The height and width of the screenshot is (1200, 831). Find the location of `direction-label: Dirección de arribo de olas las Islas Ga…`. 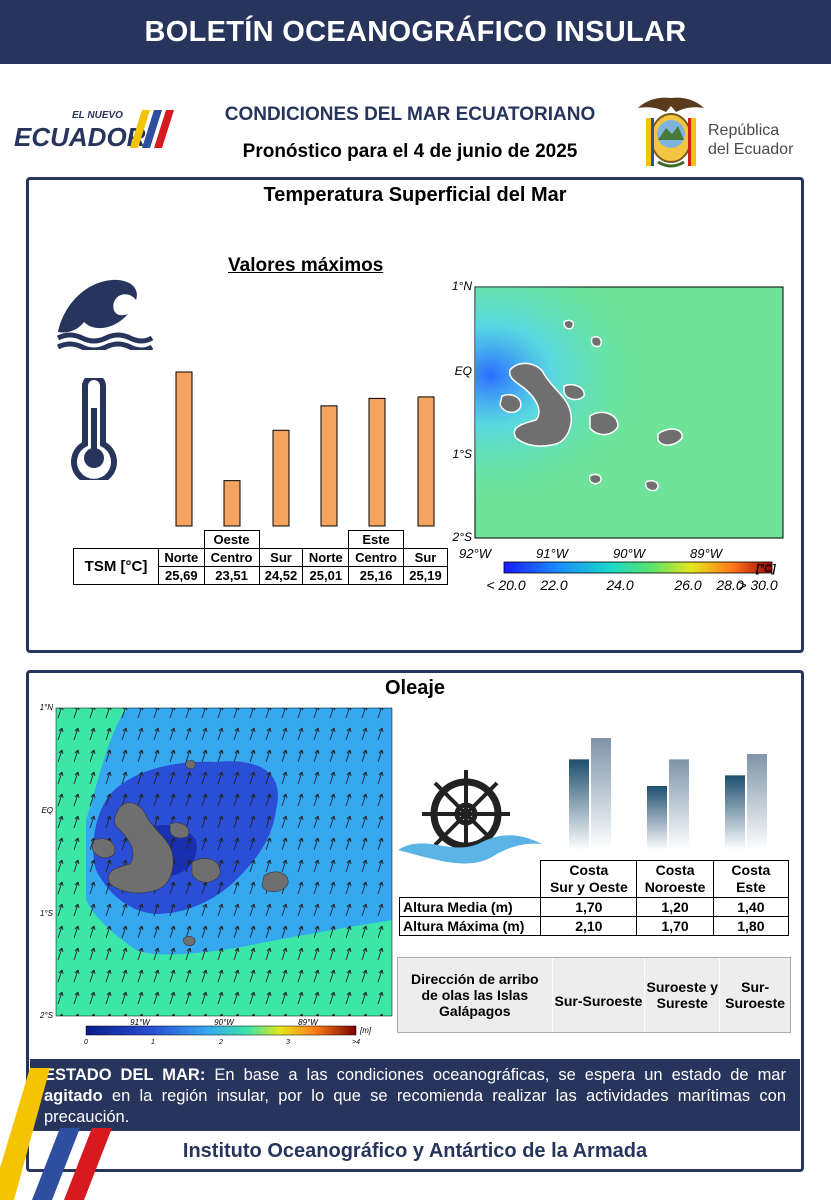

direction-label: Dirección de arribo de olas las Islas Ga… is located at coordinates (475, 995).